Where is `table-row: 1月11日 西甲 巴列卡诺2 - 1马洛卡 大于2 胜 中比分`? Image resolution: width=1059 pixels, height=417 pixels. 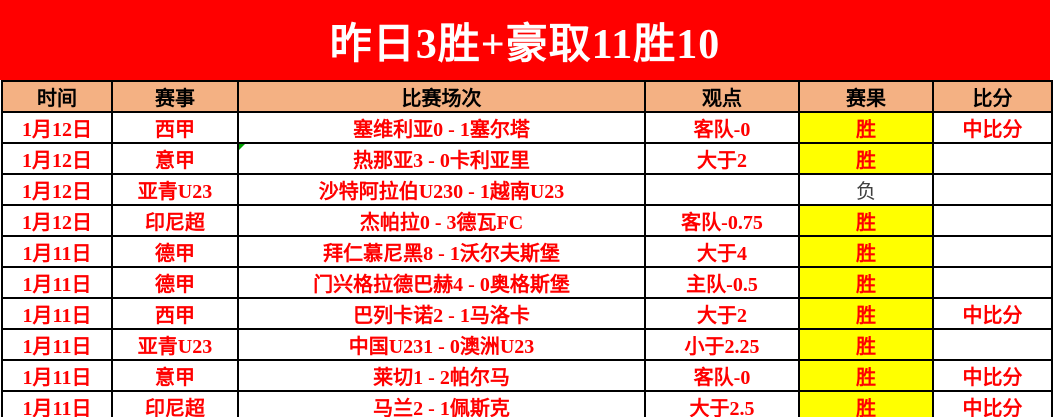
table-row: 1月11日 西甲 巴列卡诺2 - 1马洛卡 大于2 胜 中比分 is located at coordinates (527, 313).